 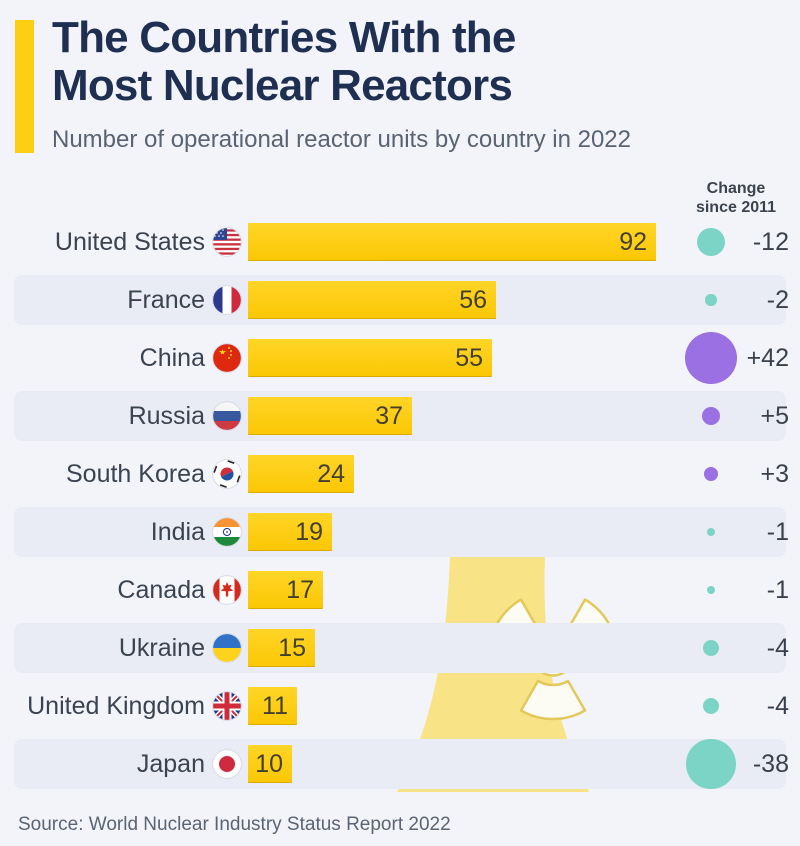 I want to click on kr-flag-icon, so click(x=227, y=474).